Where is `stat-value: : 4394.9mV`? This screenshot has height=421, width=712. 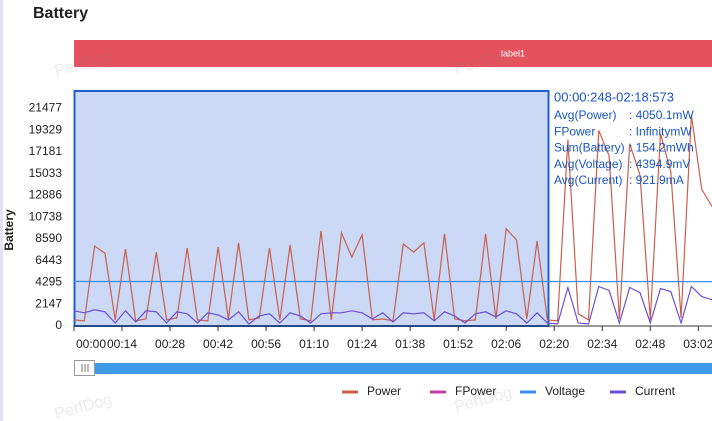 stat-value: : 4394.9mV is located at coordinates (659, 164).